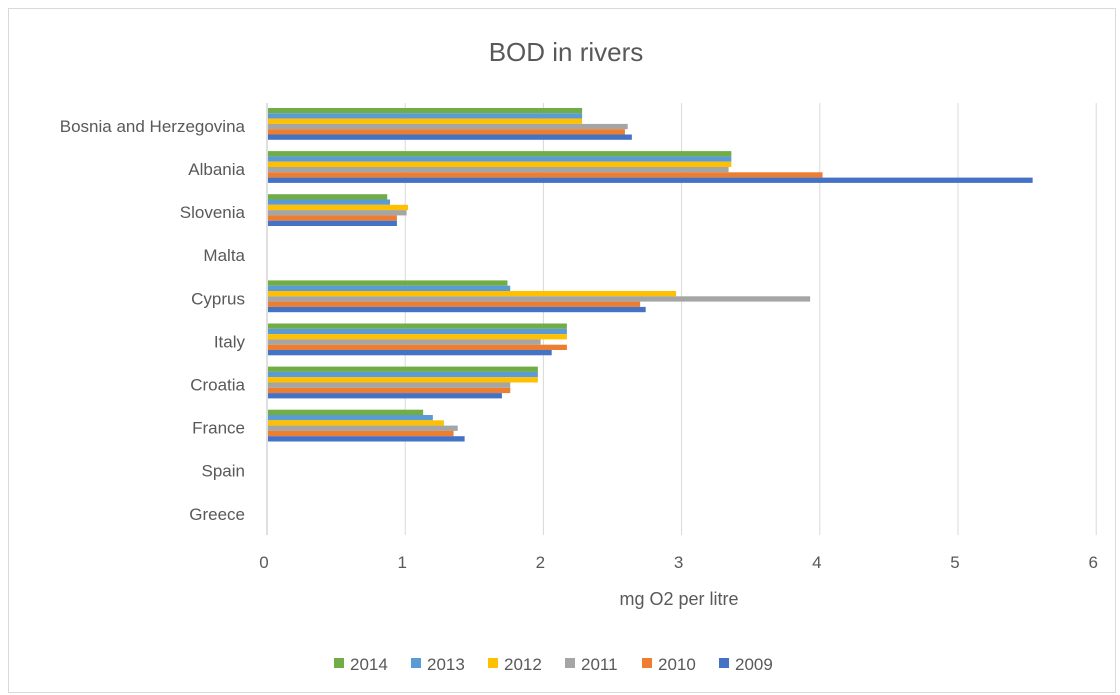 The height and width of the screenshot is (695, 1120). I want to click on category-label: Malta, so click(224, 255).